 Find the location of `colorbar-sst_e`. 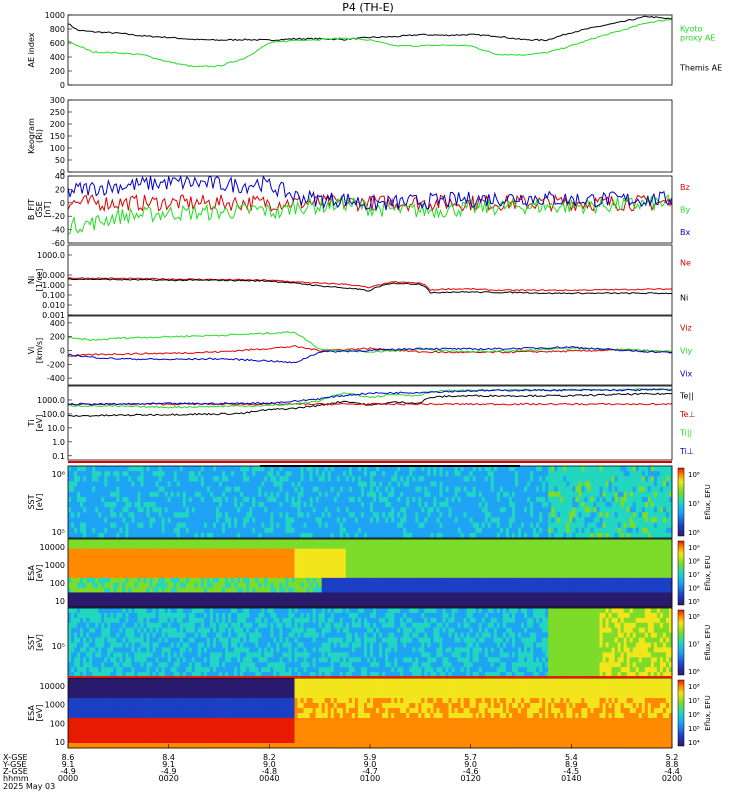

colorbar-sst_e is located at coordinates (681, 502).